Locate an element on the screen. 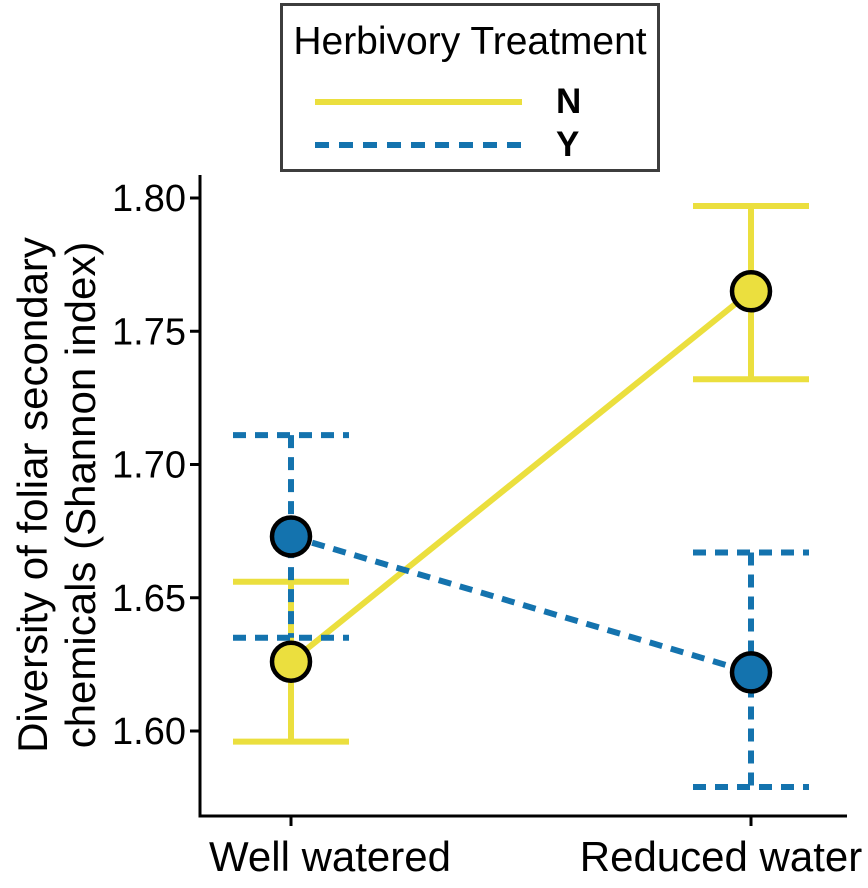  y-tick-label: 1.75 is located at coordinates (149, 332).